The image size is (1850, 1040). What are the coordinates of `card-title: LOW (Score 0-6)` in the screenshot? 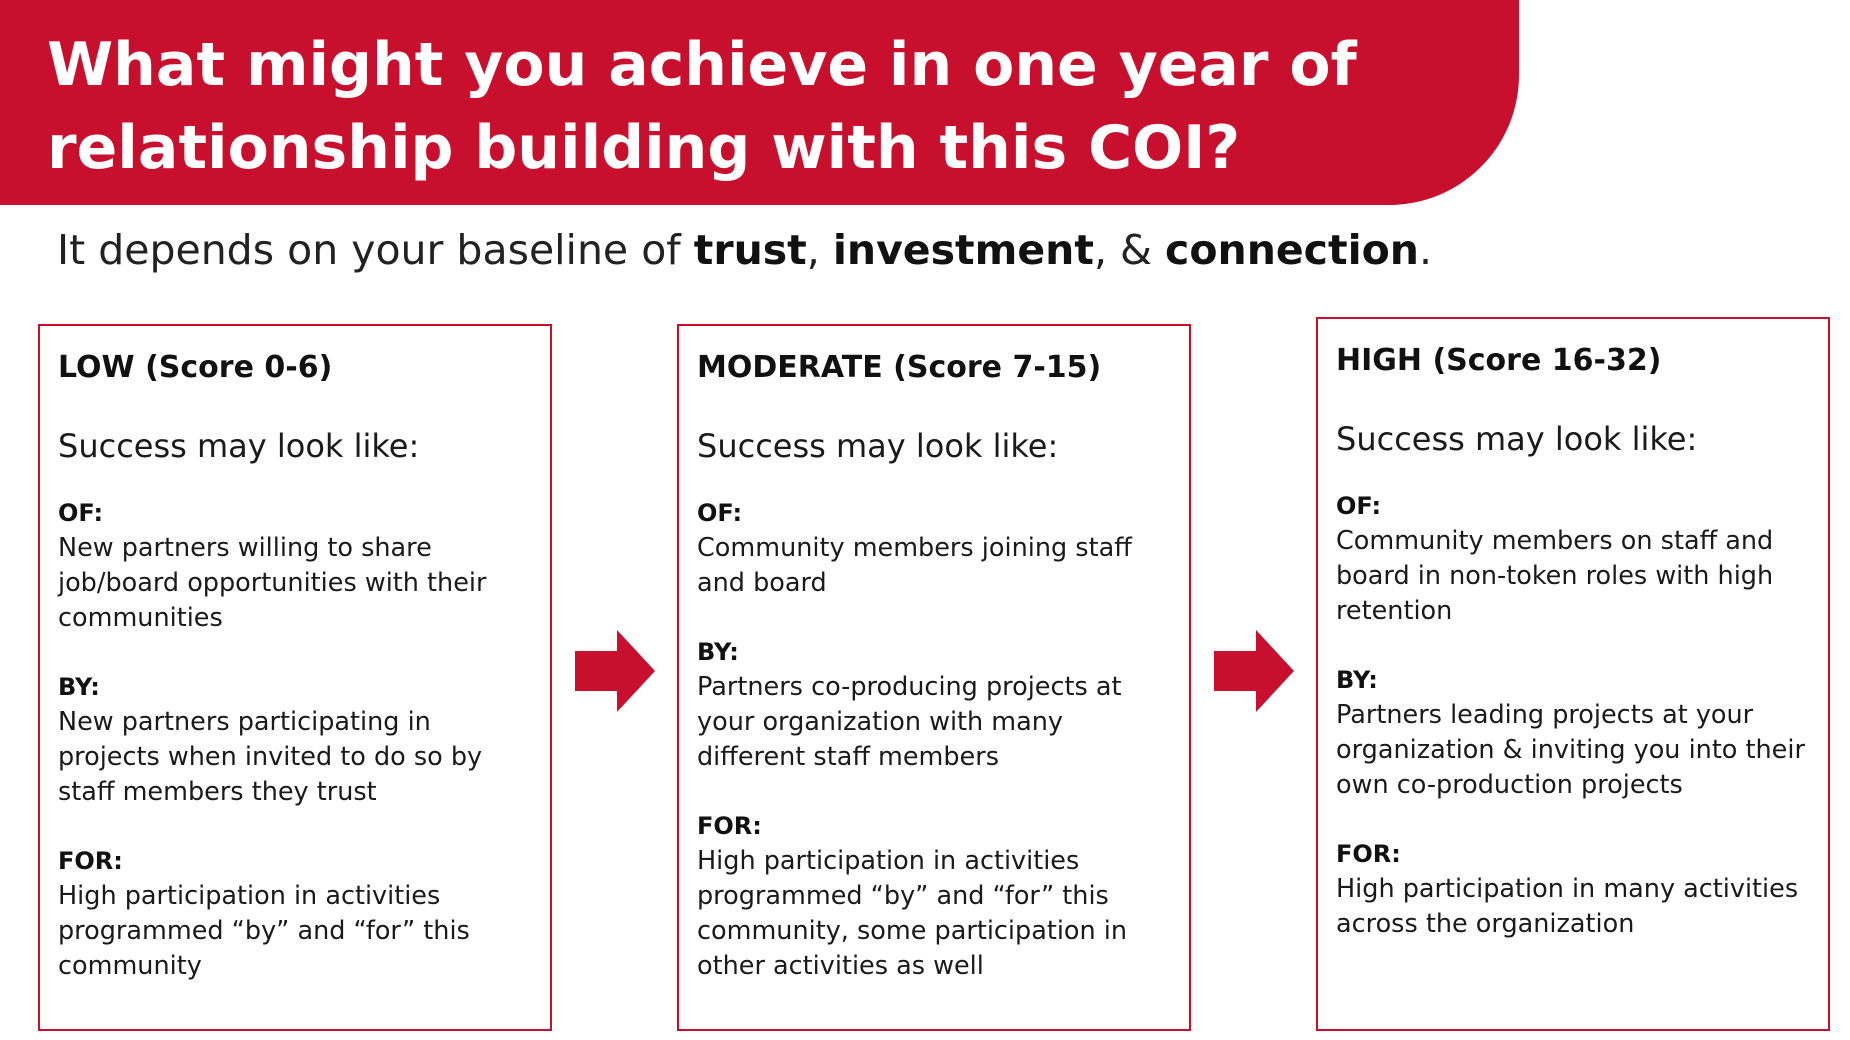 It's located at (195, 367).